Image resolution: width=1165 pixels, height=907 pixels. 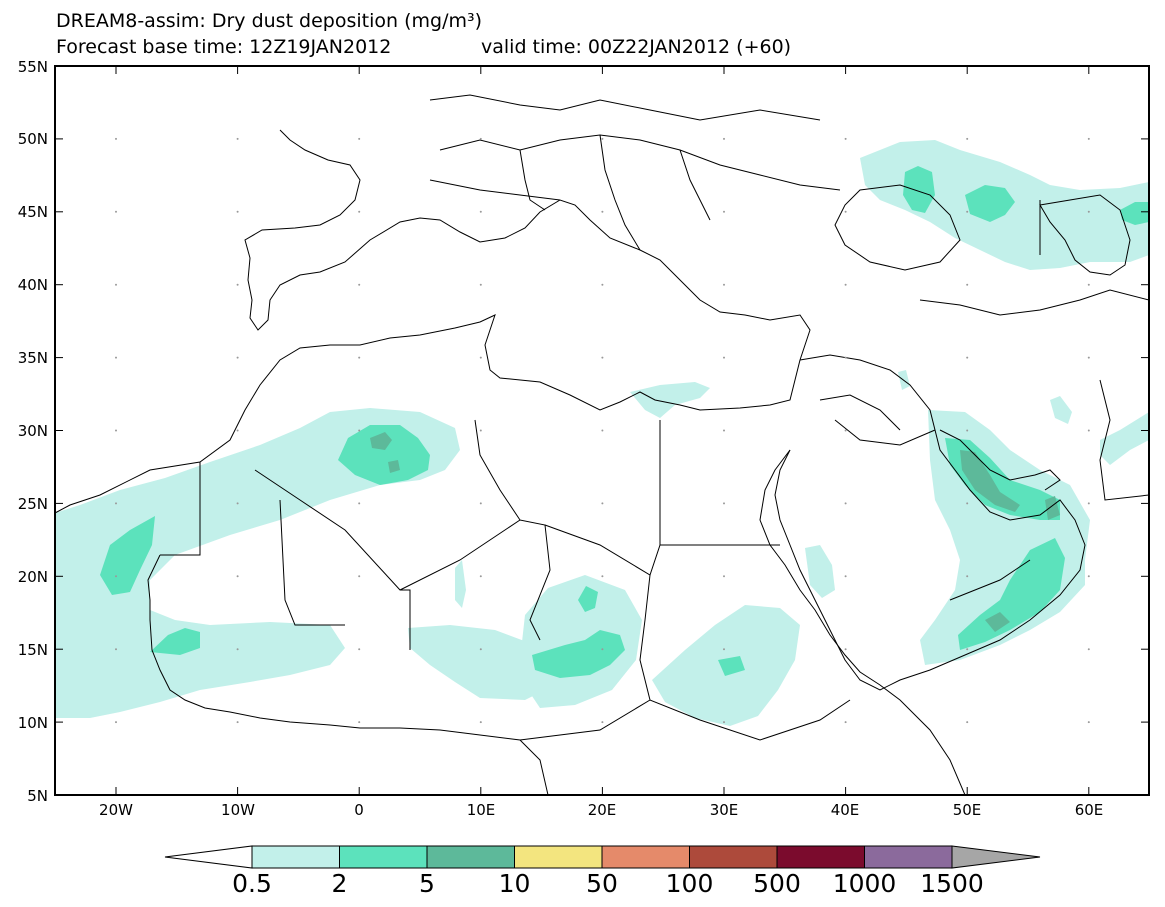 I want to click on colorbar-label: 0.5, so click(x=252, y=883).